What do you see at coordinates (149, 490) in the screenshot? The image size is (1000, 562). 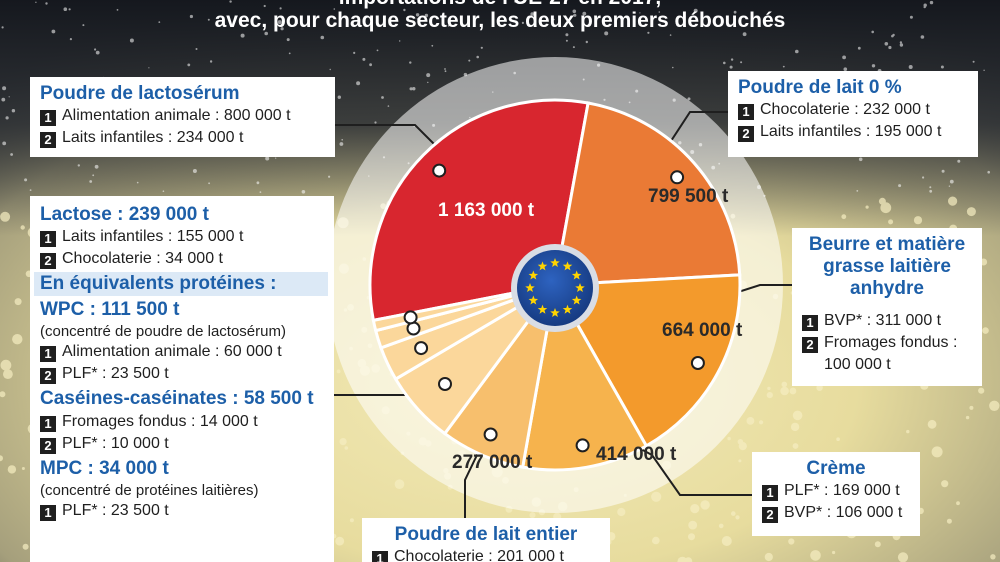 I see `mpc-subtitle: (concentré de protéines laitières)` at bounding box center [149, 490].